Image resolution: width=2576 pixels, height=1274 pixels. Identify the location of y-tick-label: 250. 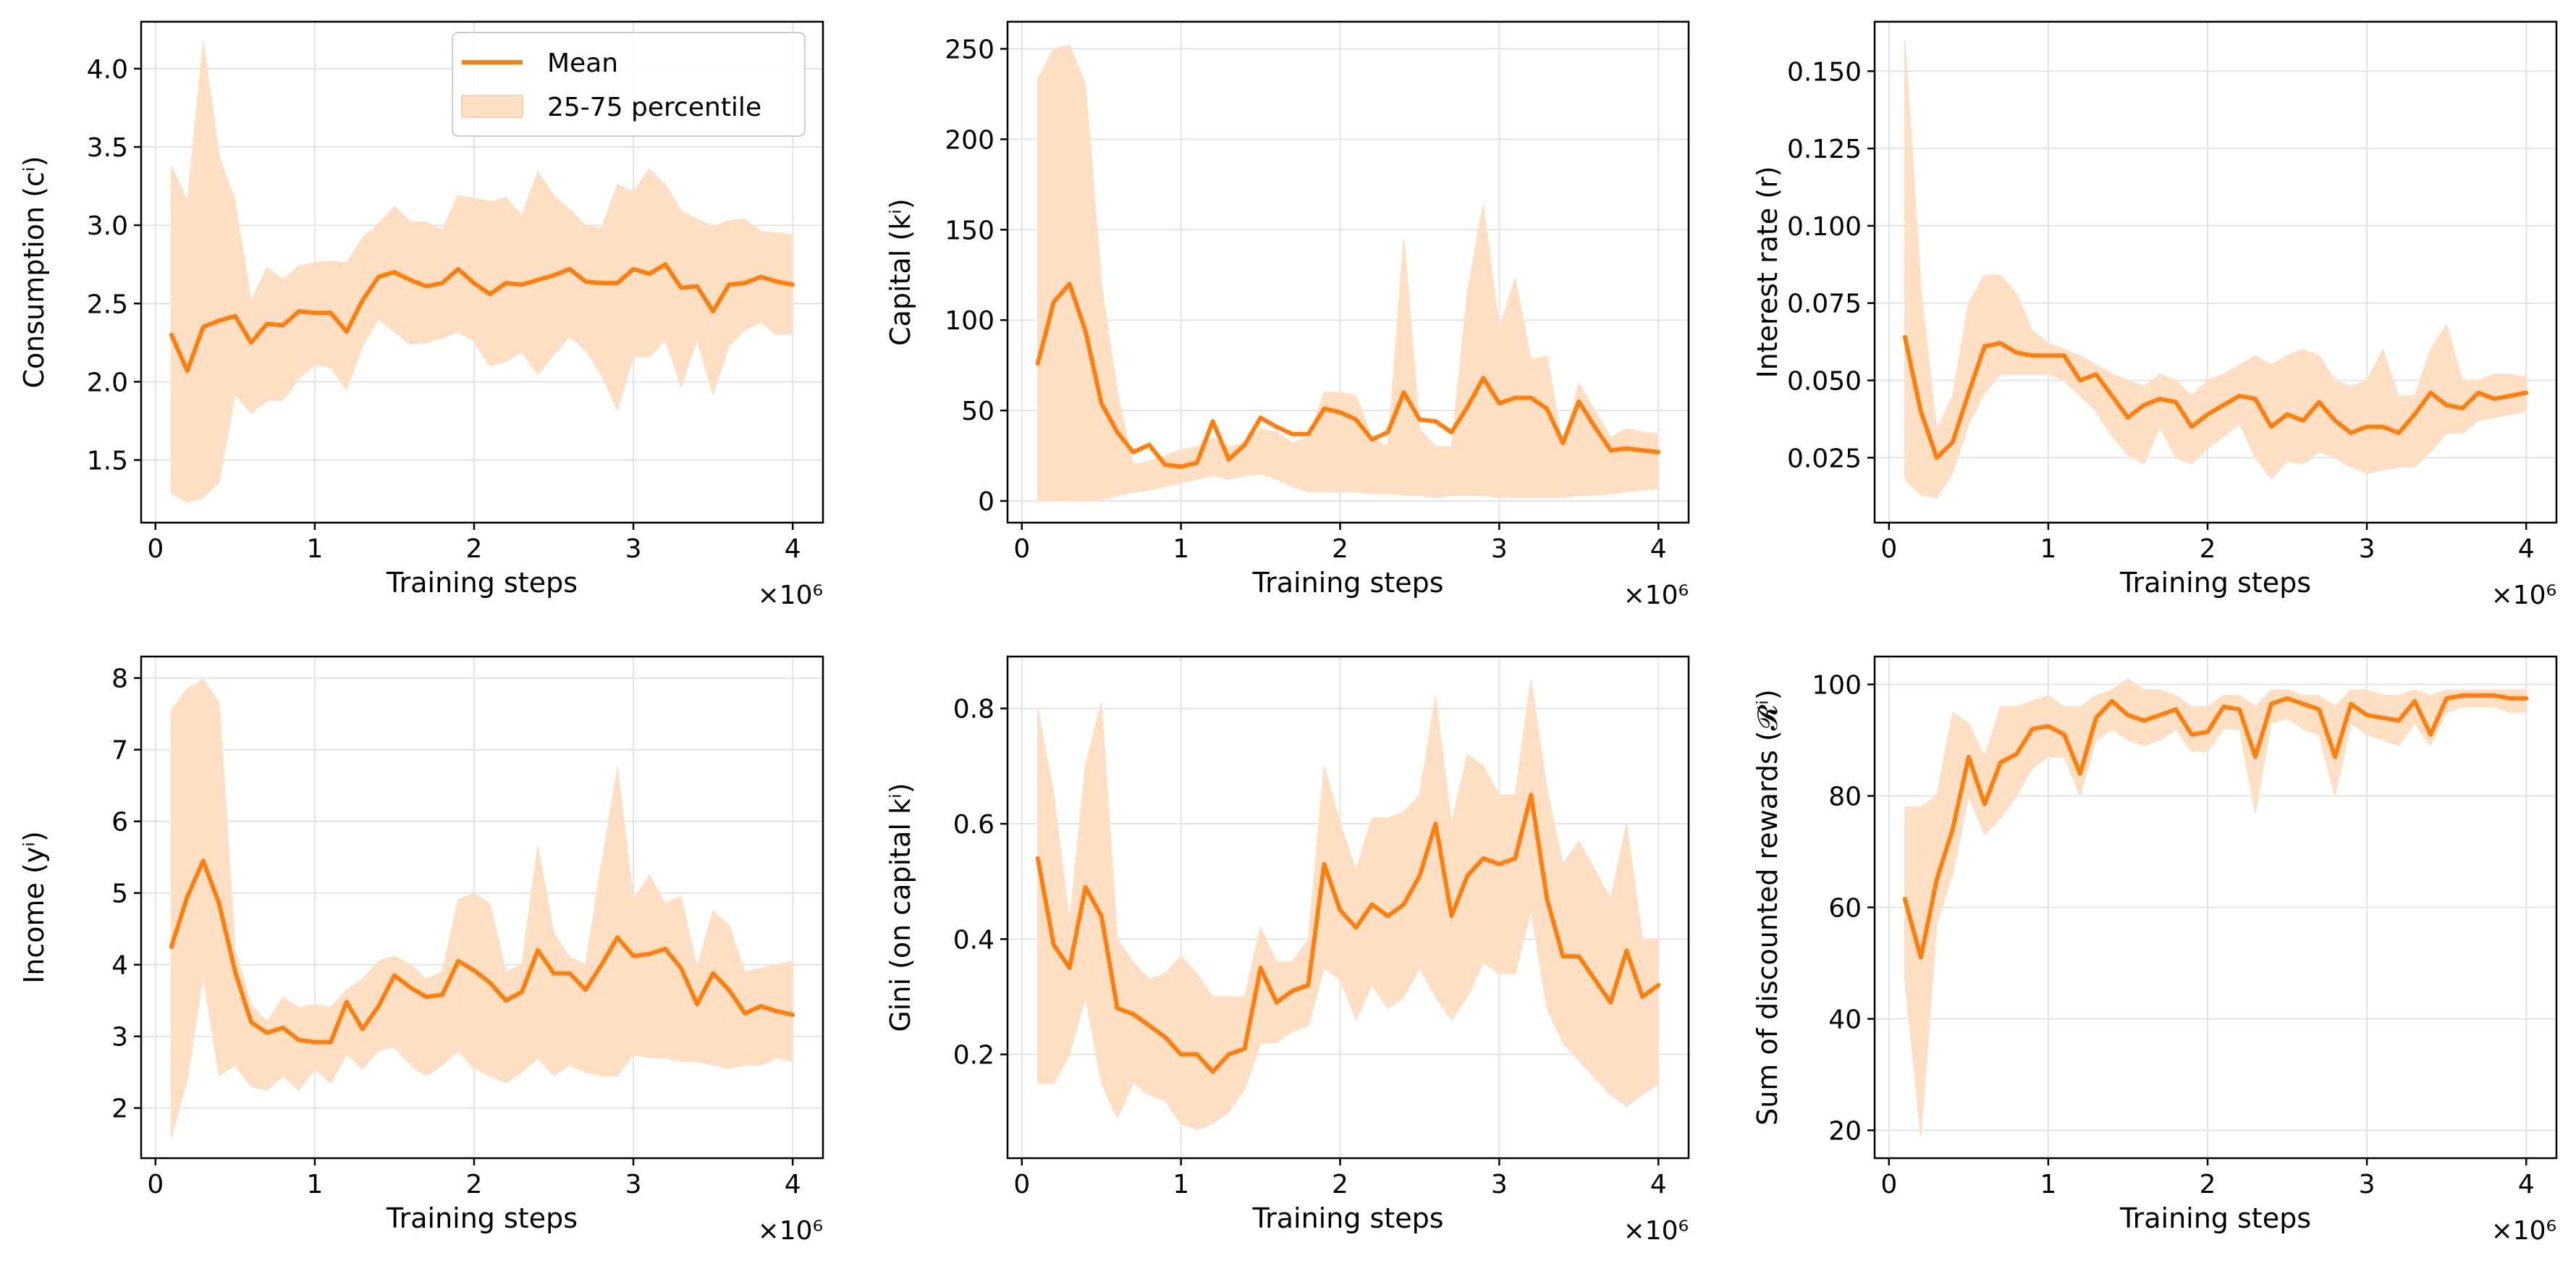
(970, 49).